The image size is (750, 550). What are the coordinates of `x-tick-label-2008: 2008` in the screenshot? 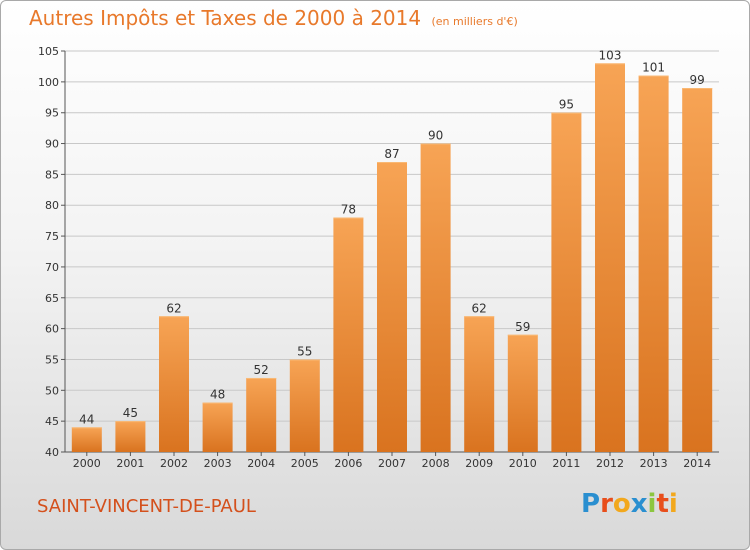 It's located at (436, 463).